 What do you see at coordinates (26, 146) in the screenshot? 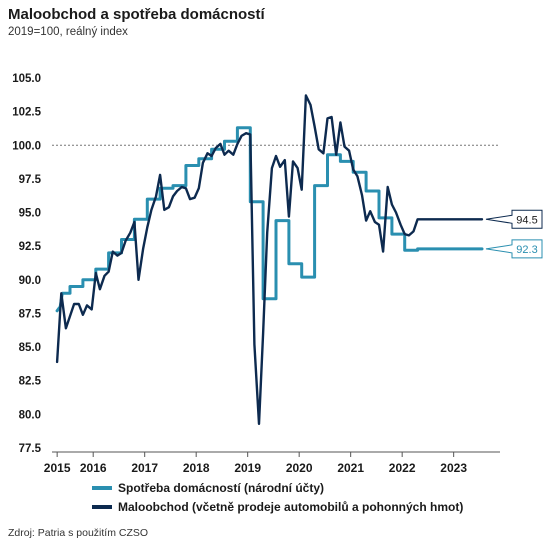
I see `y-tick-label: 100.0` at bounding box center [26, 146].